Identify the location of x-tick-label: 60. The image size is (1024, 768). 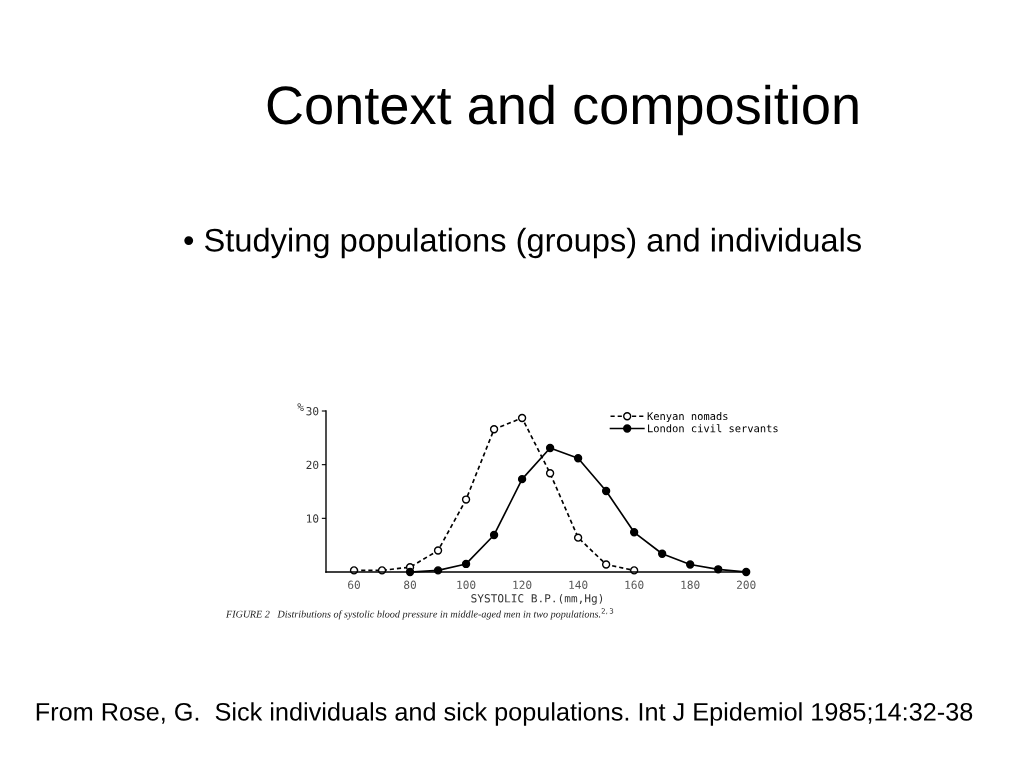
(354, 584).